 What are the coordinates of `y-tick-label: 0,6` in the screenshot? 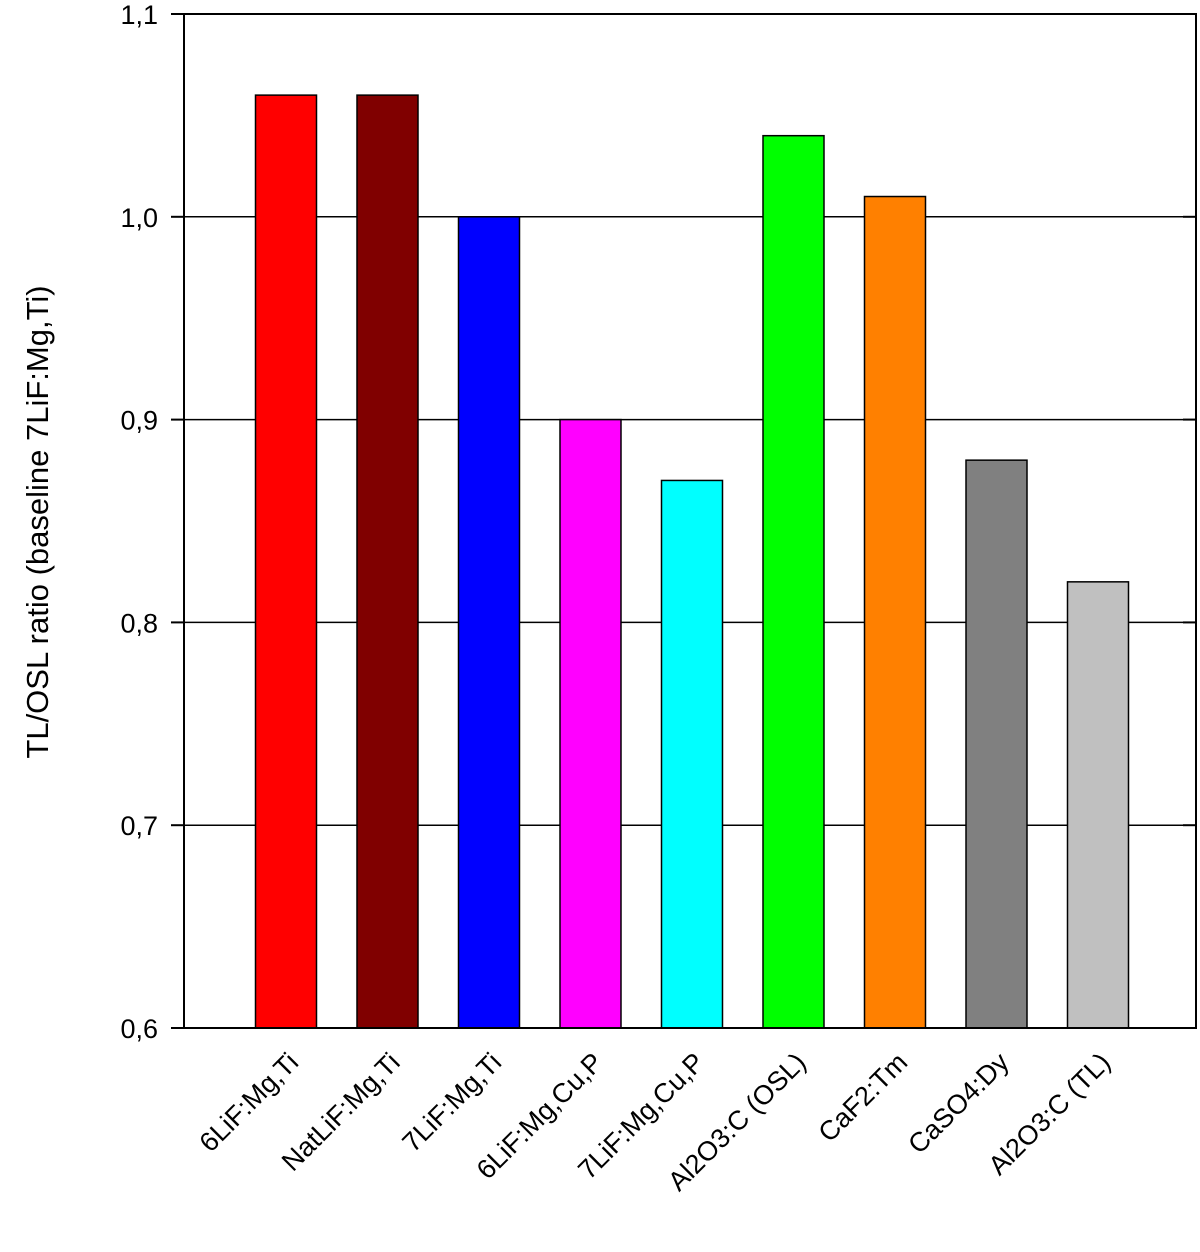 It's located at (139, 1029).